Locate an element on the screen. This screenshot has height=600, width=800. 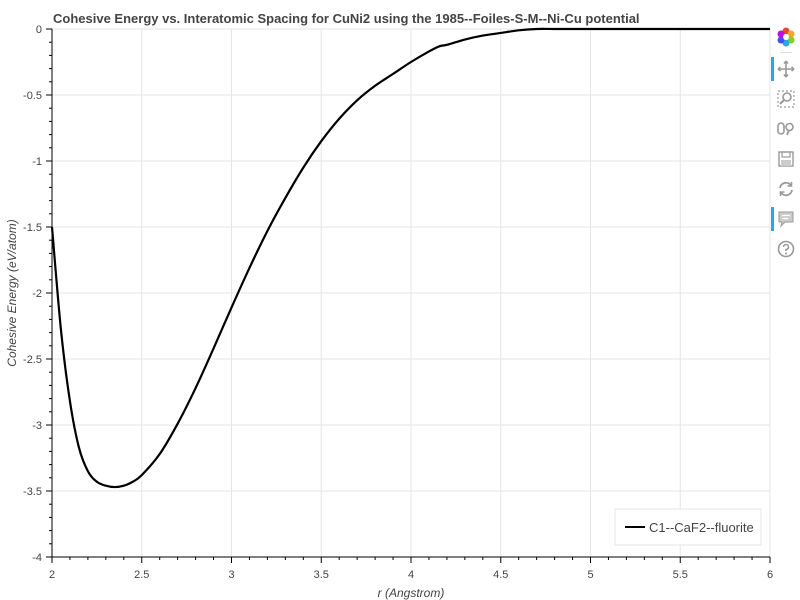
y-tick-label: -3 is located at coordinates (37, 426).